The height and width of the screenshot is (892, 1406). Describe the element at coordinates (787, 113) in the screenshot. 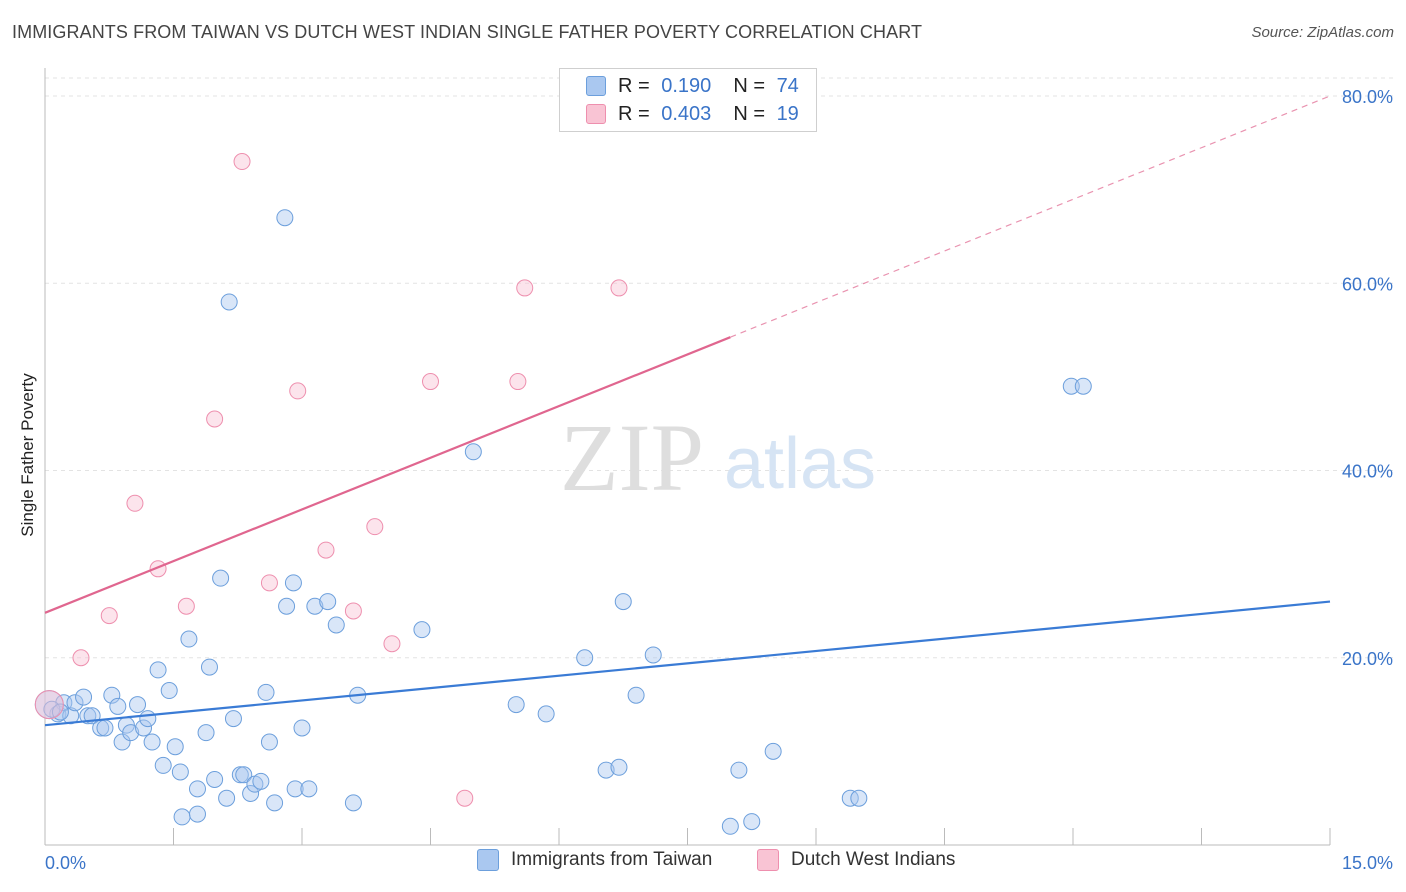

I see `legend-n-value: 19` at that location.